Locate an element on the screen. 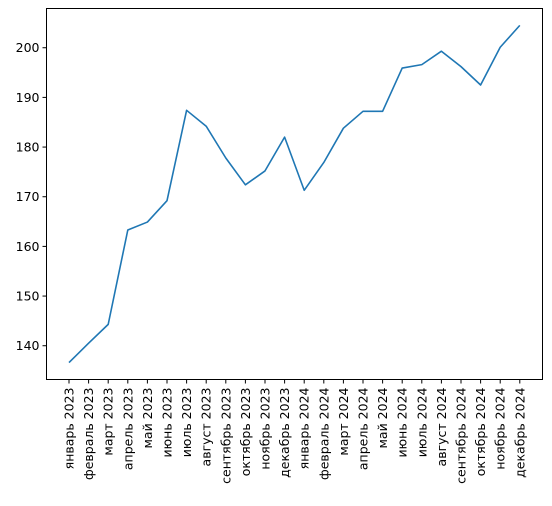 This screenshot has width=552, height=506. x-tick-label: декабрь 2023 is located at coordinates (284, 433).